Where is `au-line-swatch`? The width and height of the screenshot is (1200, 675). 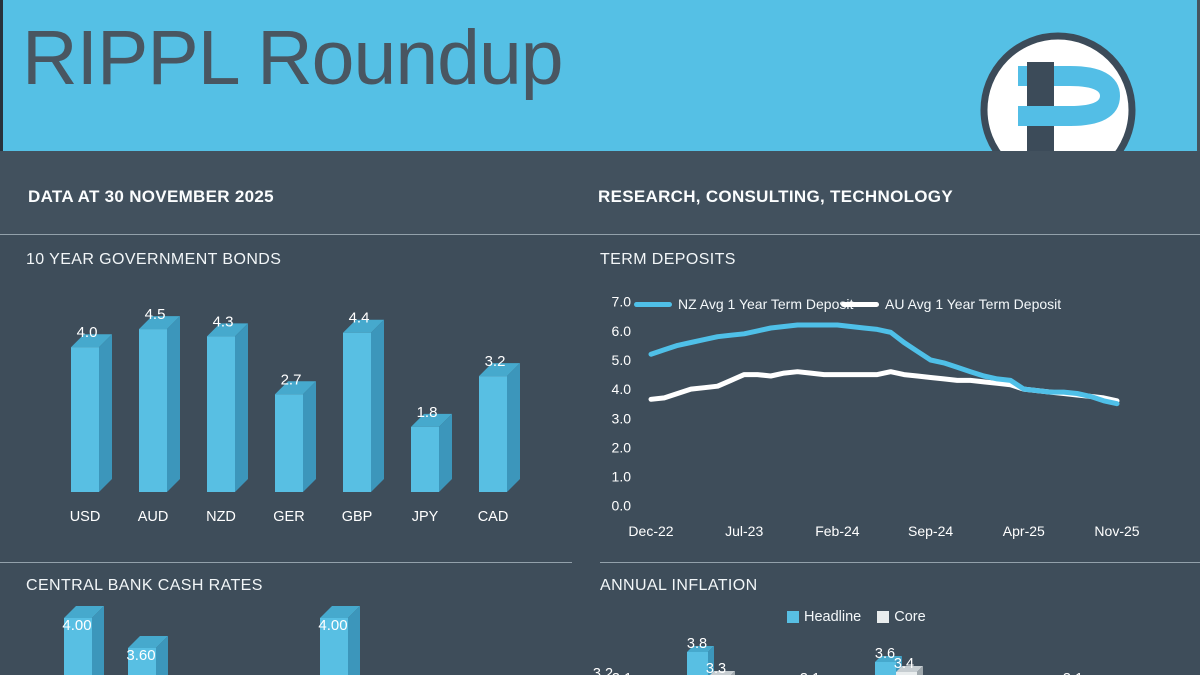
au-line-swatch is located at coordinates (860, 304).